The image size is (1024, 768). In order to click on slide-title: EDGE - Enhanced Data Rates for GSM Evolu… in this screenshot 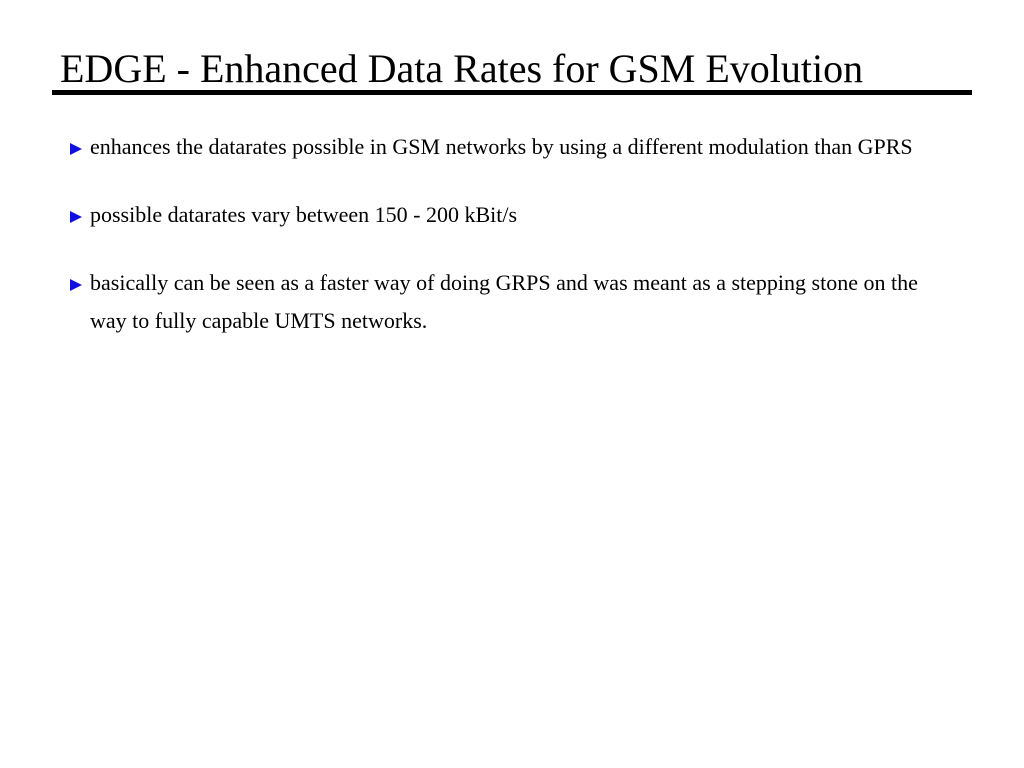, I will do `click(462, 68)`.